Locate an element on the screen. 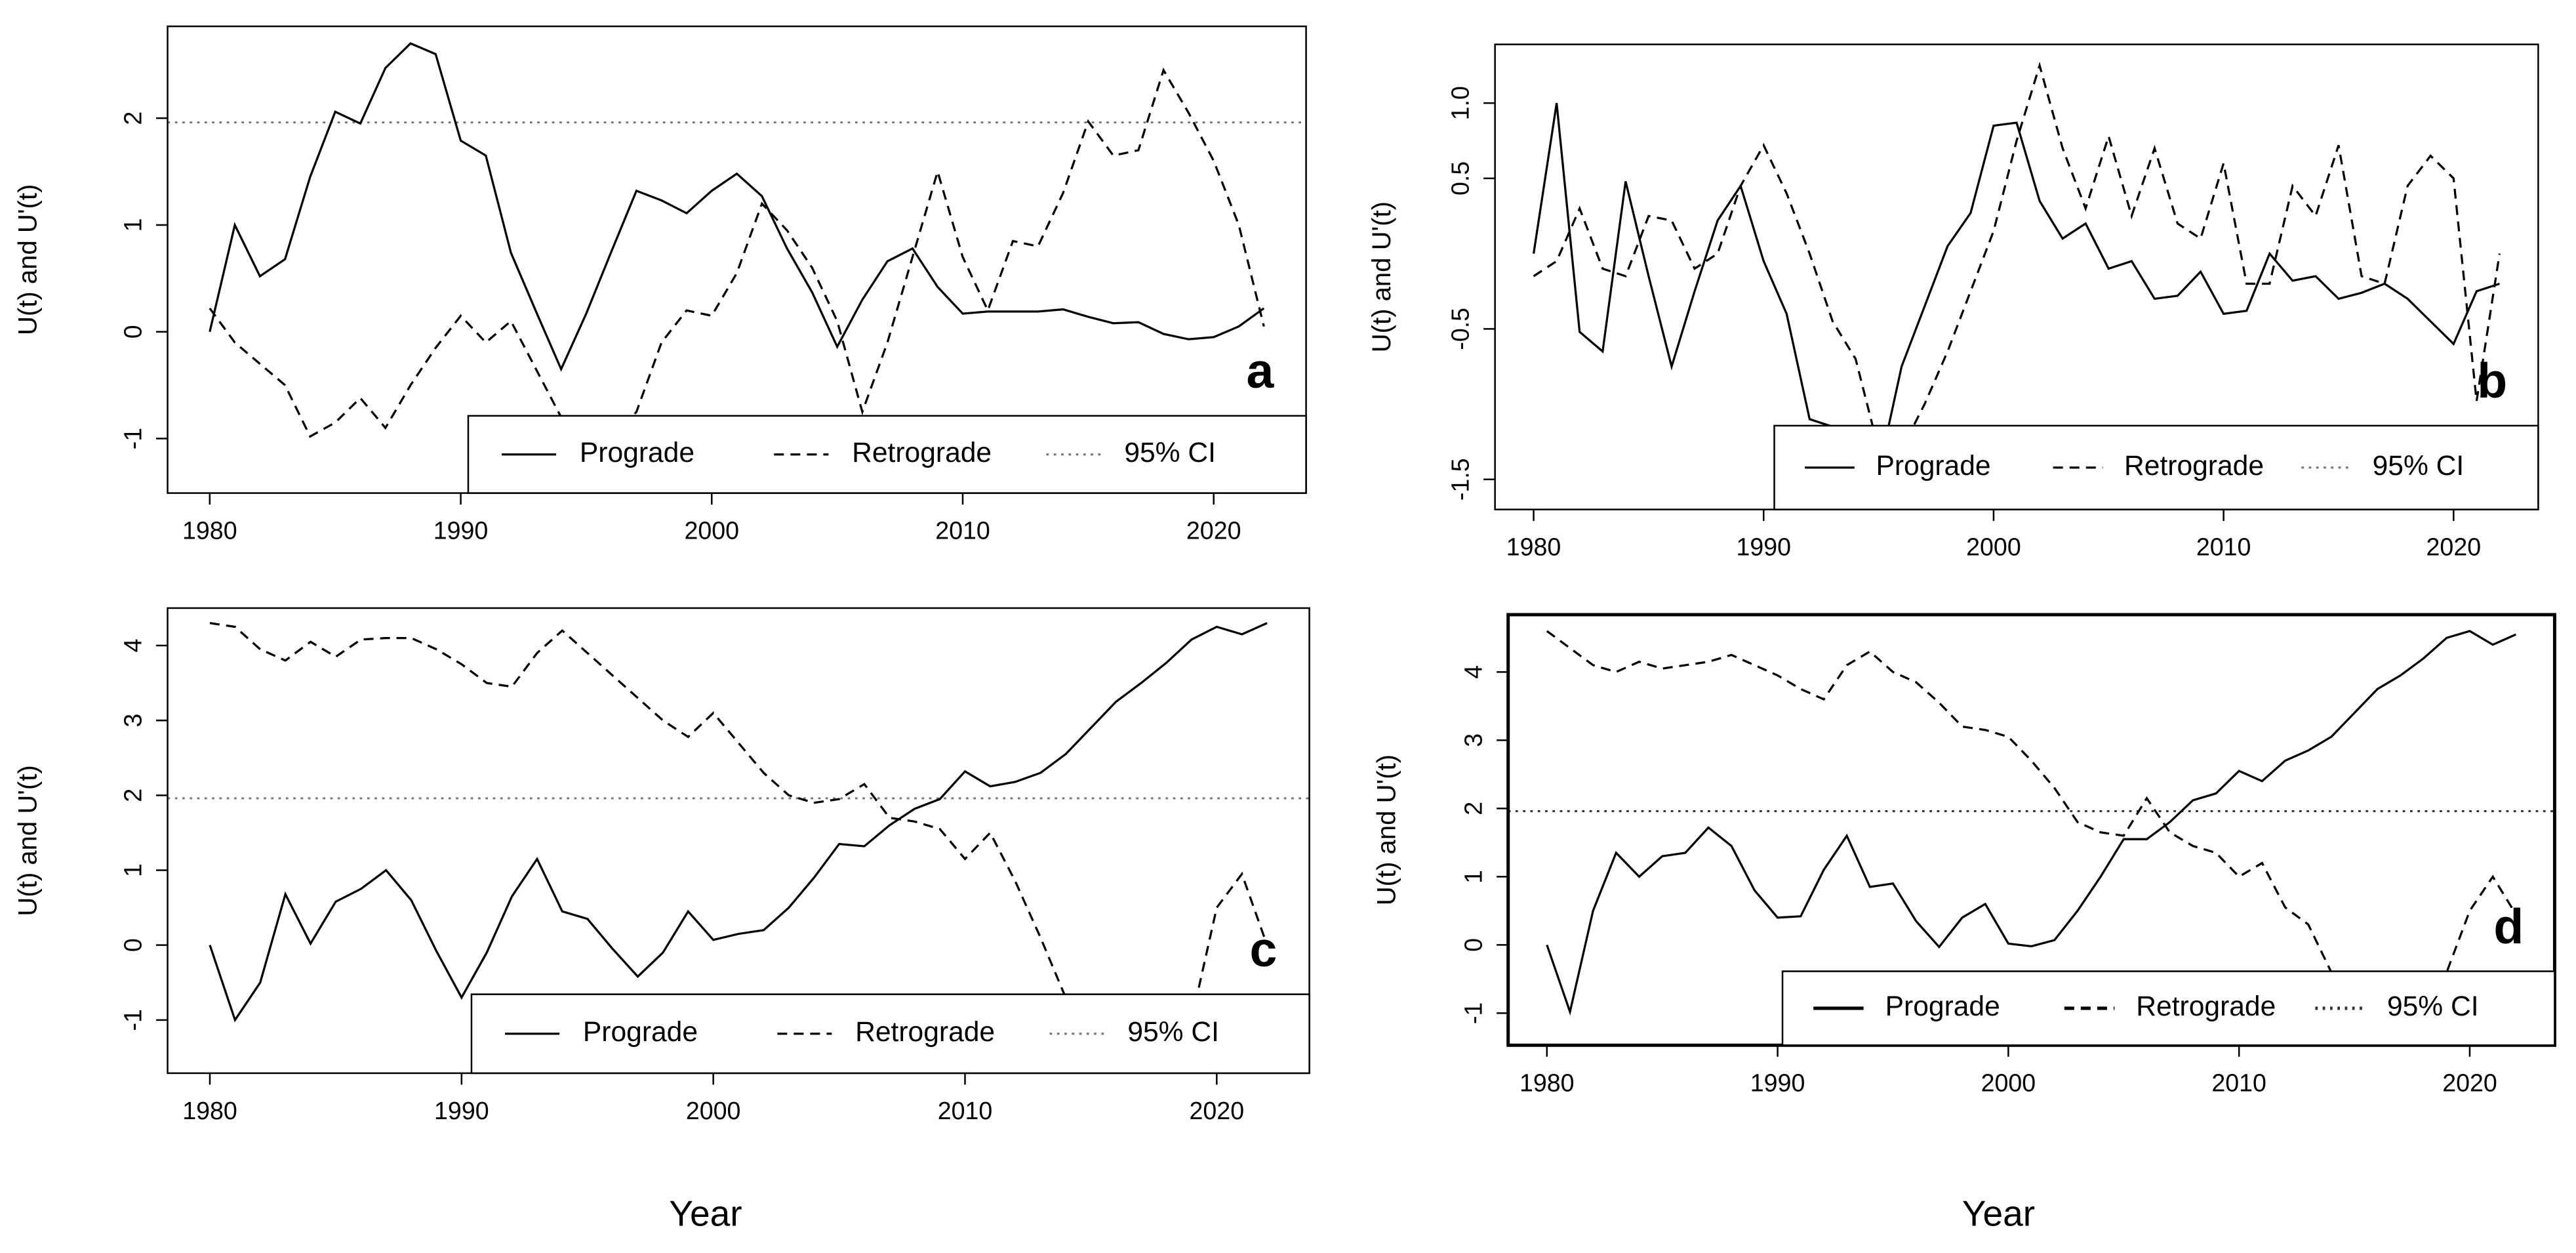 Image resolution: width=2576 pixels, height=1253 pixels. panel-label: c is located at coordinates (1264, 949).